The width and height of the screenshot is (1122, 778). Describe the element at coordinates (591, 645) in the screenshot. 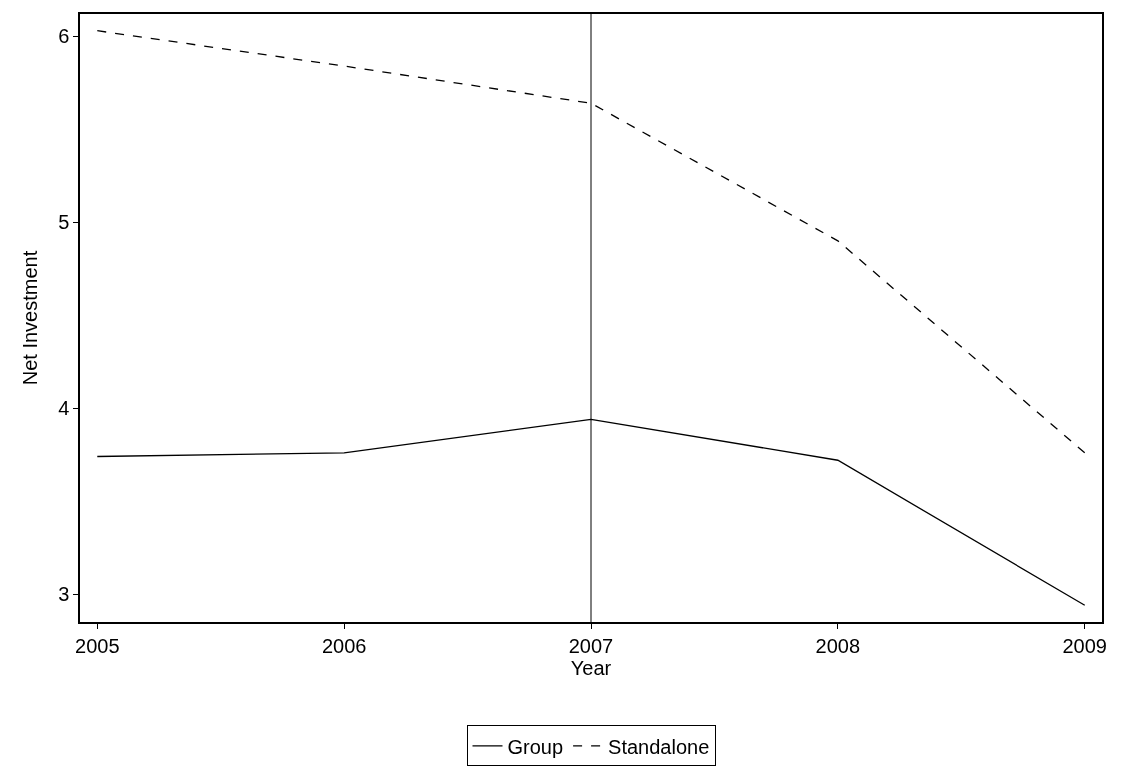

I see `x-tick-label: 2007` at that location.